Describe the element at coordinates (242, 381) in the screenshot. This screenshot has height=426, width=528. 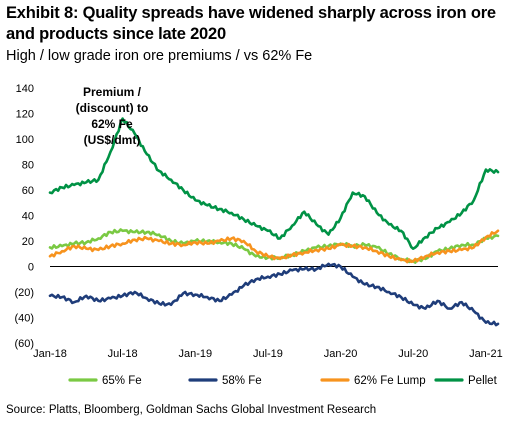
I see `legend-label-58-fe: 58% Fe` at that location.